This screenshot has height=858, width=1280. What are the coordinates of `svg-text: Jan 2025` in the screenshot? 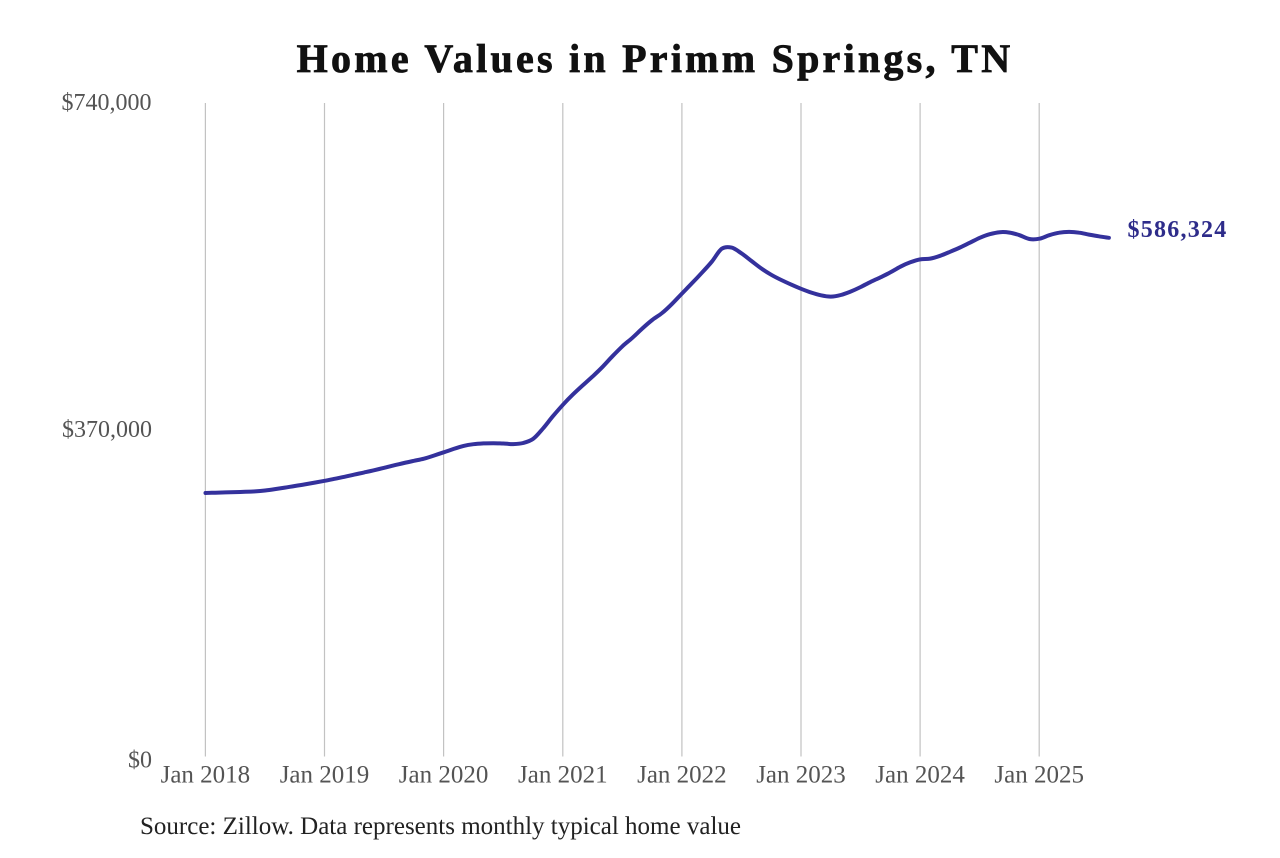 It's located at (1039, 775).